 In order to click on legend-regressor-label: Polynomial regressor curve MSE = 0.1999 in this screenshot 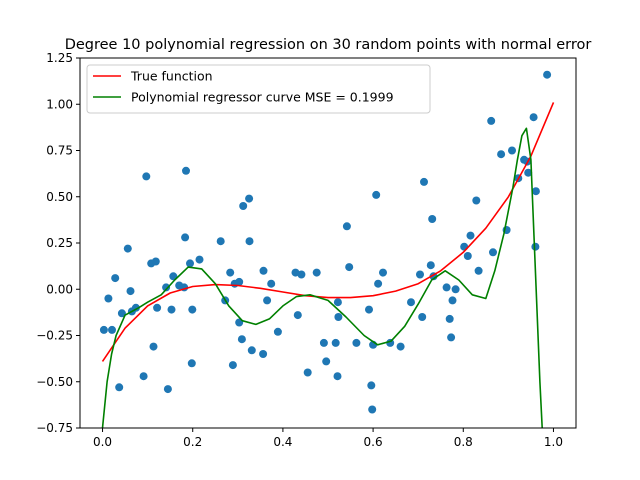, I will do `click(262, 97)`.